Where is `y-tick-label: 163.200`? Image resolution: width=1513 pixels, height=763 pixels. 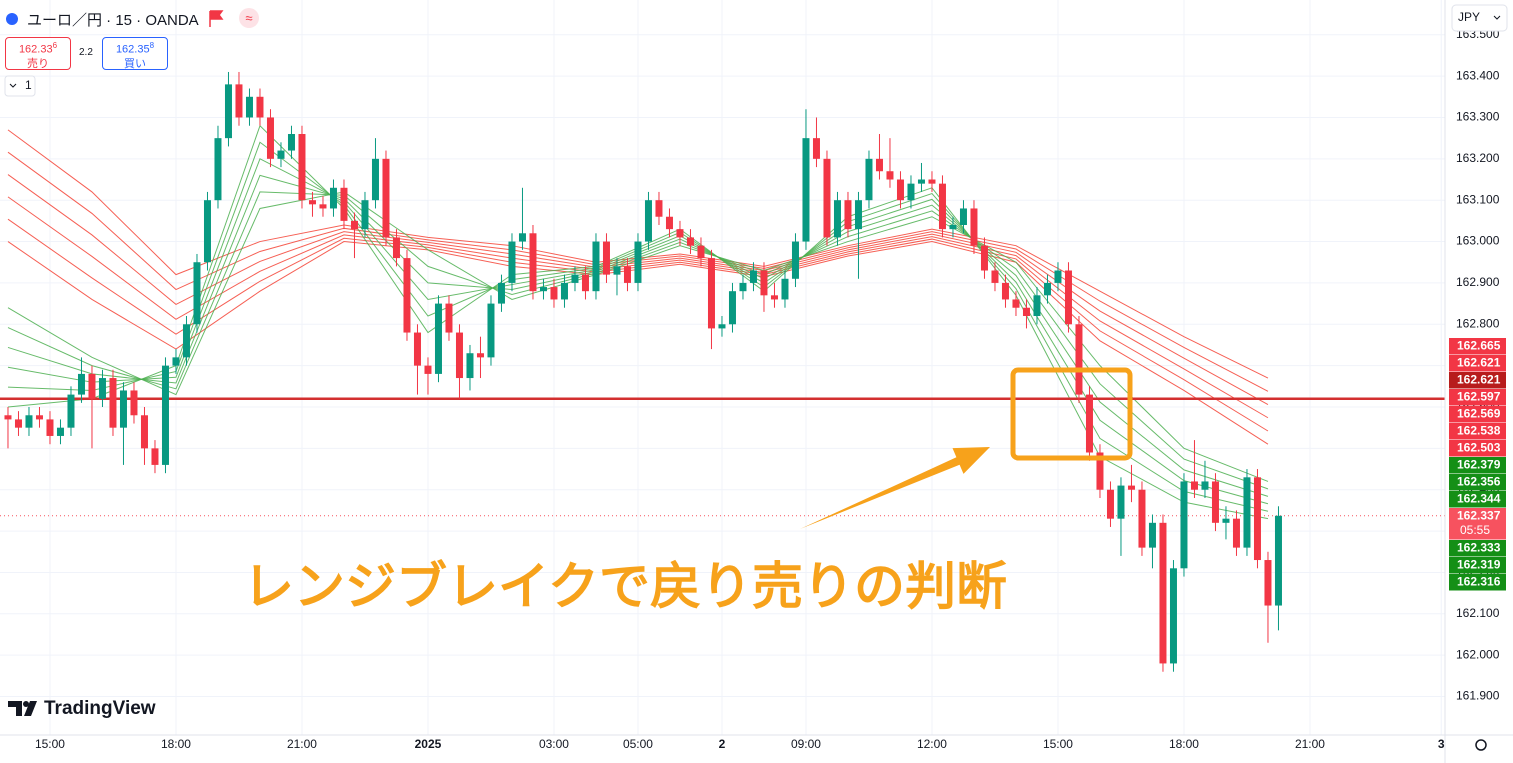 y-tick-label: 163.200 is located at coordinates (1478, 158).